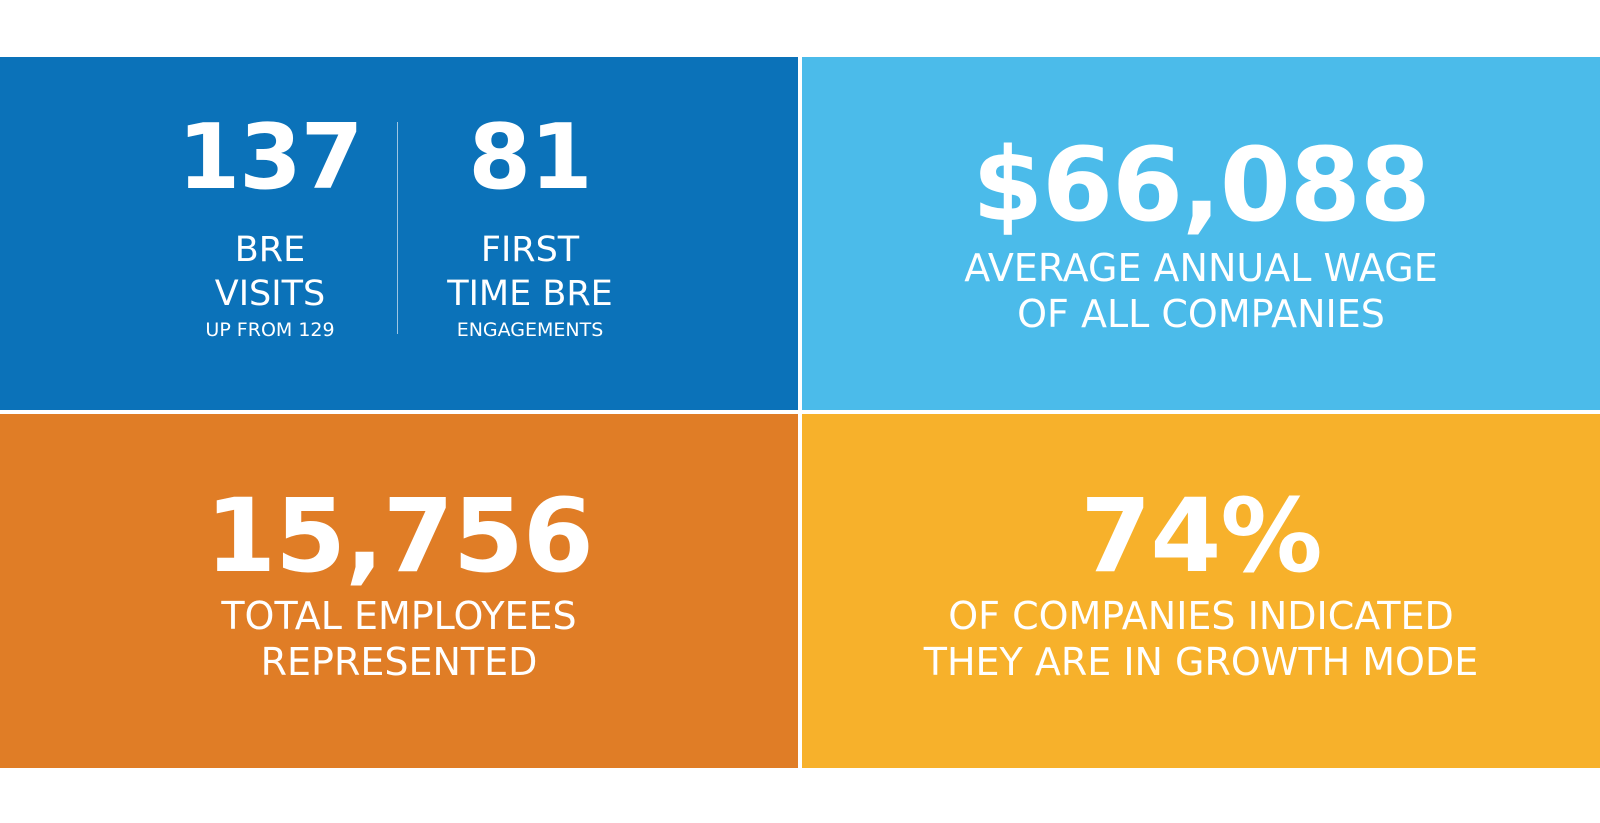 The image size is (1600, 823). Describe the element at coordinates (270, 157) in the screenshot. I see `bre-visits-number: 137` at that location.